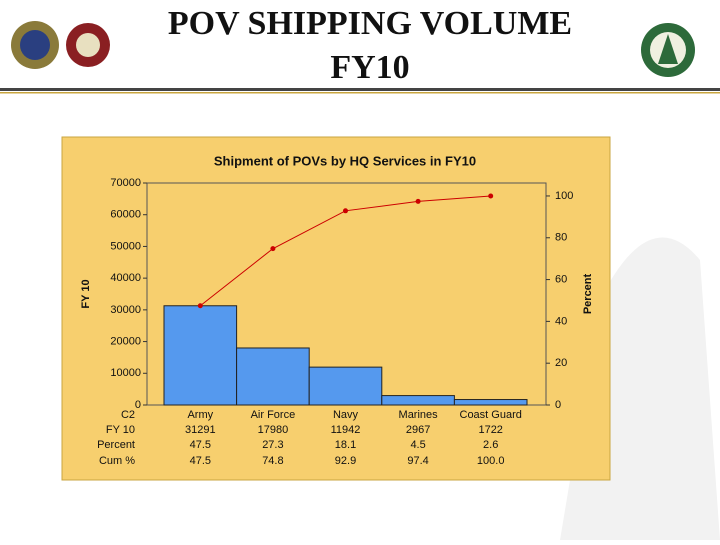 The height and width of the screenshot is (545, 720). I want to click on y-tick-label: 60000, so click(125, 215).